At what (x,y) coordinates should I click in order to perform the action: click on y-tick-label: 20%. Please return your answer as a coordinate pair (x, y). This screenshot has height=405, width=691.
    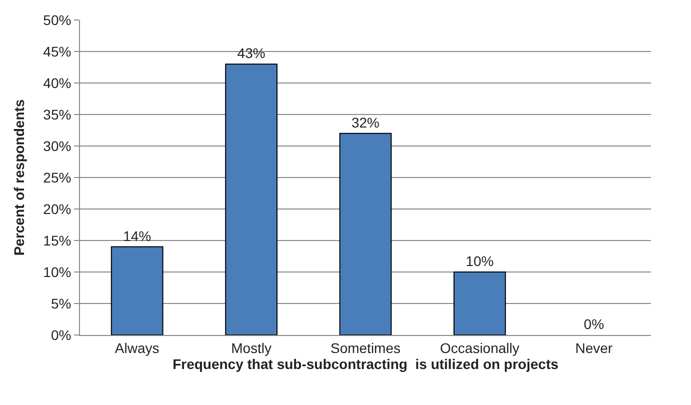
    Looking at the image, I should click on (57, 208).